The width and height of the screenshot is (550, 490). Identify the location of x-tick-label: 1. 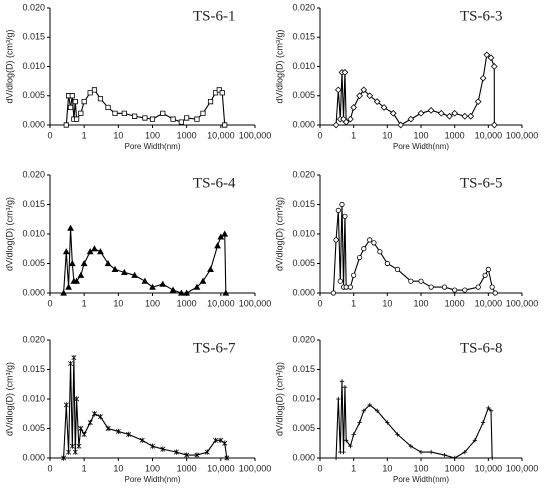
(84, 303).